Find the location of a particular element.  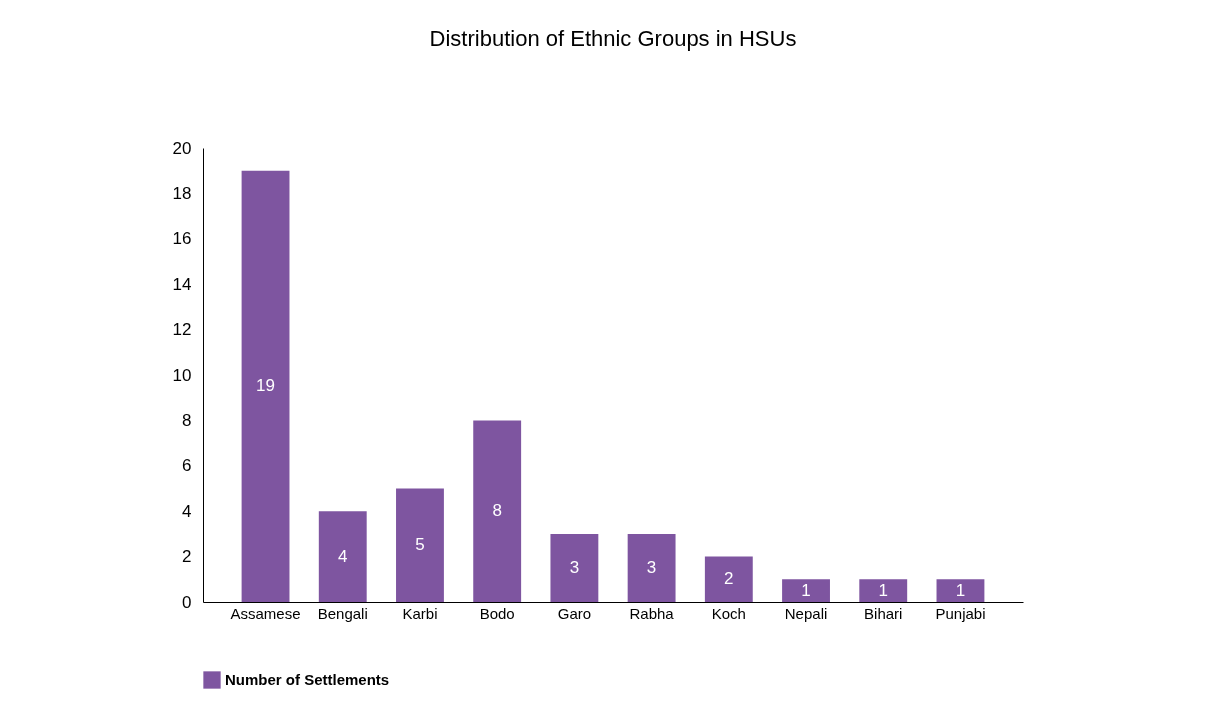

x-tick-label: Punjabi is located at coordinates (960, 613).